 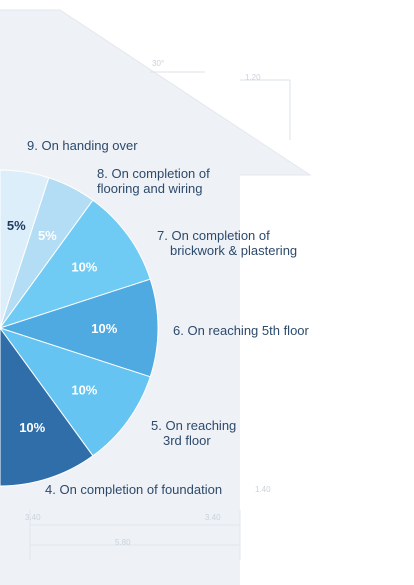 What do you see at coordinates (123, 542) in the screenshot?
I see `blueprint-label: 5.80` at bounding box center [123, 542].